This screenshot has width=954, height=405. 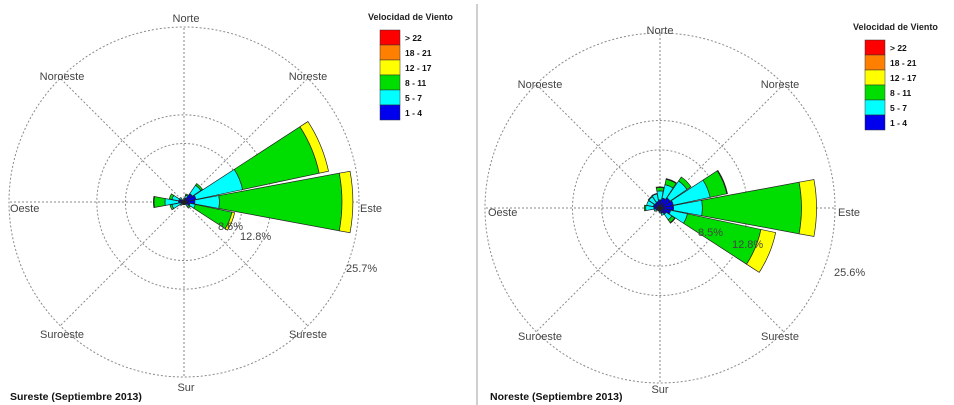 What do you see at coordinates (76, 397) in the screenshot?
I see `chart-caption: Sureste (Septiembre 2013)` at bounding box center [76, 397].